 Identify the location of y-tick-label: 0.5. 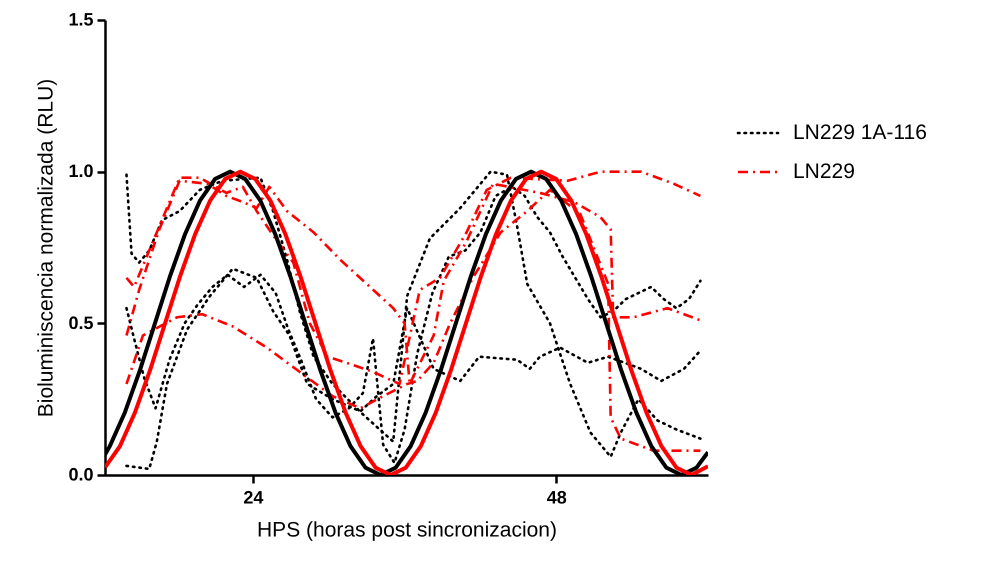
(81, 322).